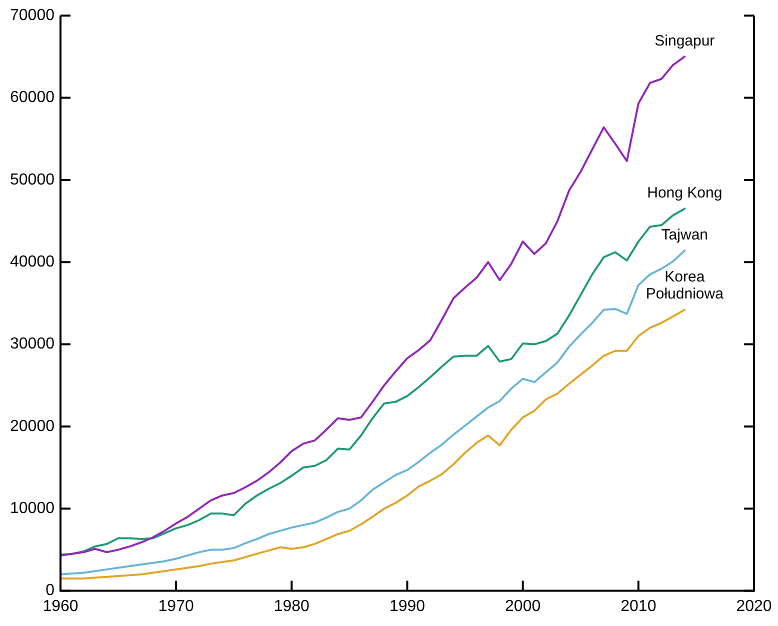 The width and height of the screenshot is (778, 626). What do you see at coordinates (407, 606) in the screenshot?
I see `x-tick-label: 1990` at bounding box center [407, 606].